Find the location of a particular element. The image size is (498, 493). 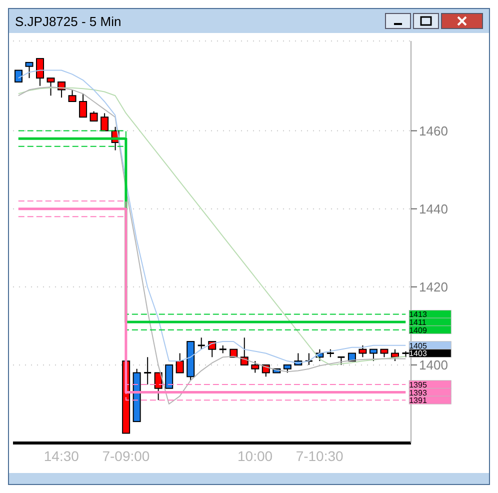

y-tick-label: 1460 is located at coordinates (433, 130).